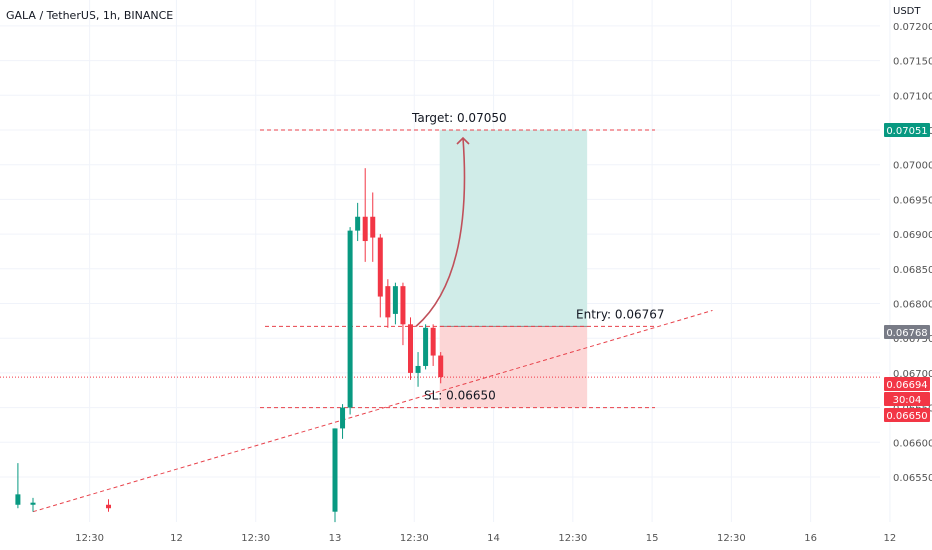 The width and height of the screenshot is (932, 550). Describe the element at coordinates (912, 339) in the screenshot. I see `y-tick-label: 0.06750` at that location.